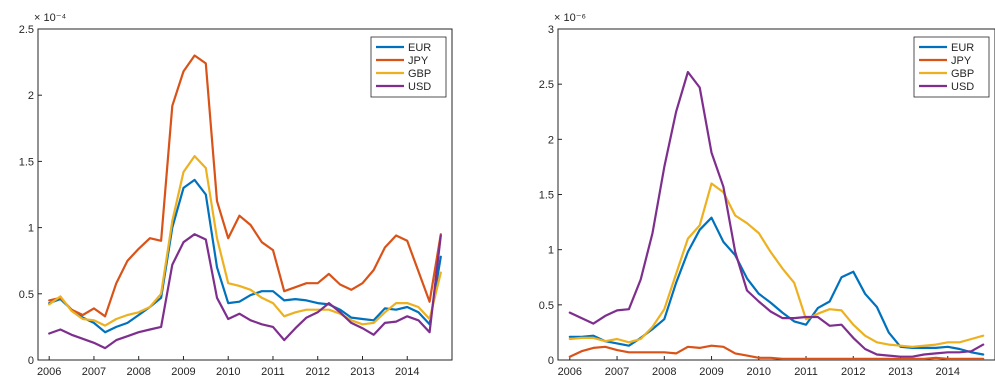 The image size is (995, 380). I want to click on series-line-usd, so click(245, 291).